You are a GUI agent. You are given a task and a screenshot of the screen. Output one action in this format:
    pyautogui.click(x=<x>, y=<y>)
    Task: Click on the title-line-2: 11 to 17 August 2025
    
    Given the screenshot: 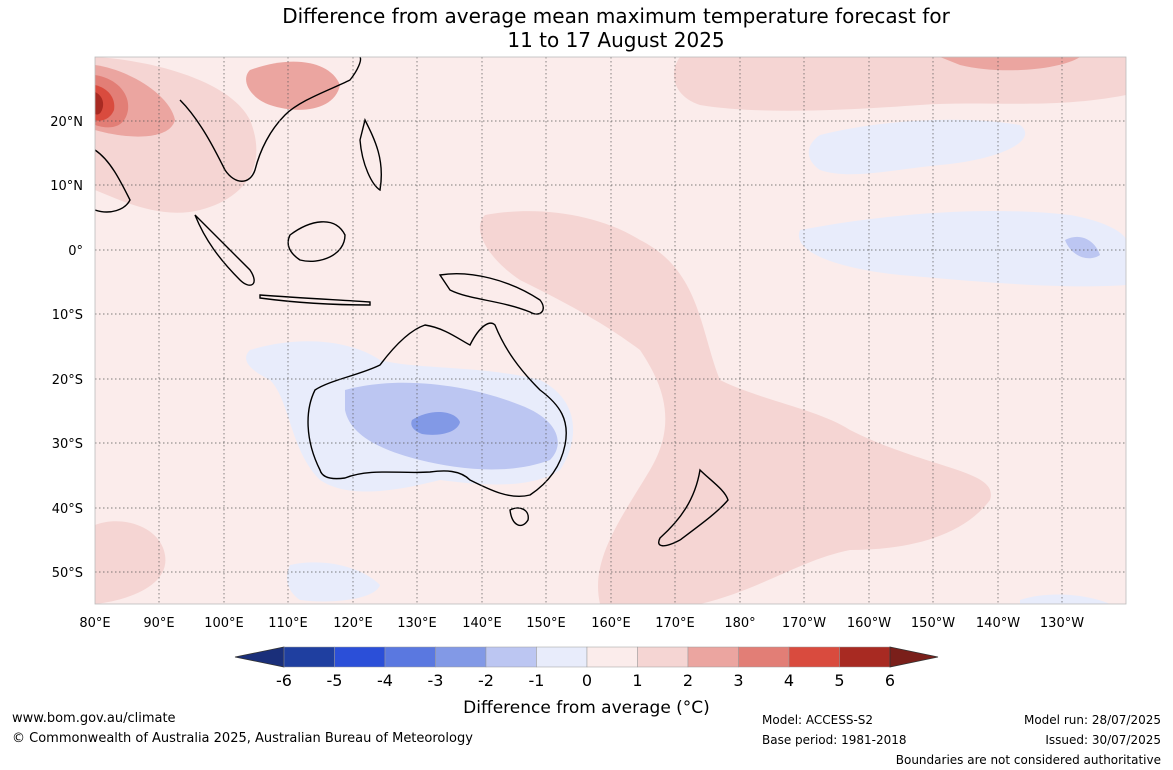 What is the action you would take?
    pyautogui.click(x=616, y=40)
    